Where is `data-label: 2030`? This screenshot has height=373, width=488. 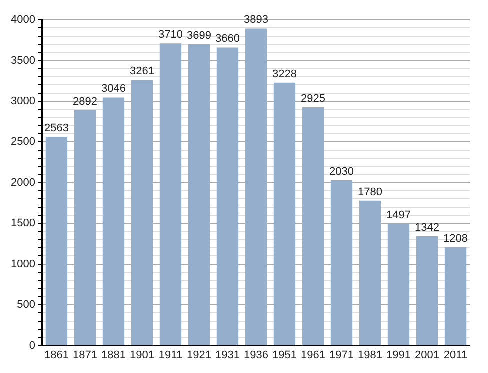
data-label: 2030 is located at coordinates (342, 172).